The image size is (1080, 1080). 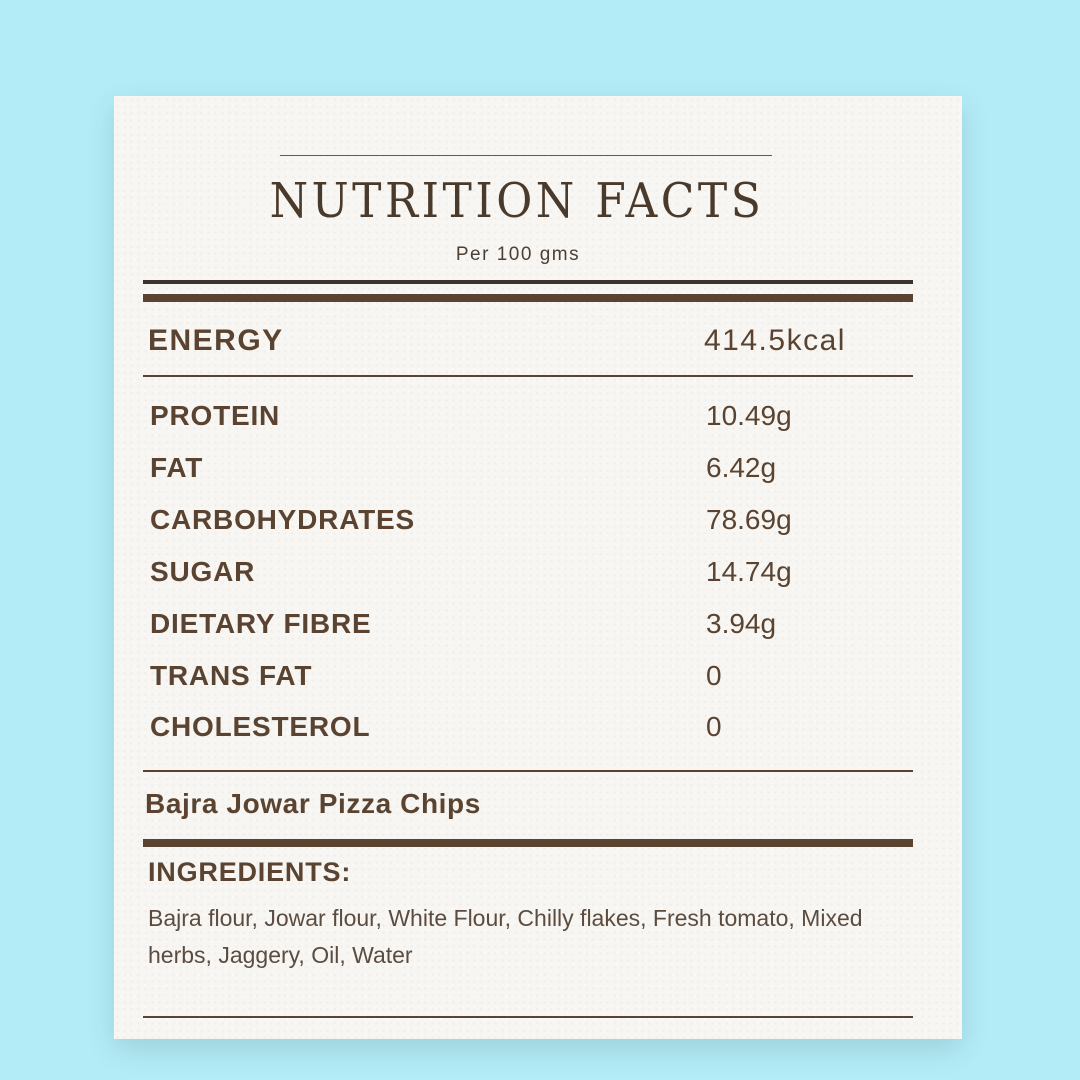 What do you see at coordinates (775, 340) in the screenshot?
I see `energy-value: 414.5kcal` at bounding box center [775, 340].